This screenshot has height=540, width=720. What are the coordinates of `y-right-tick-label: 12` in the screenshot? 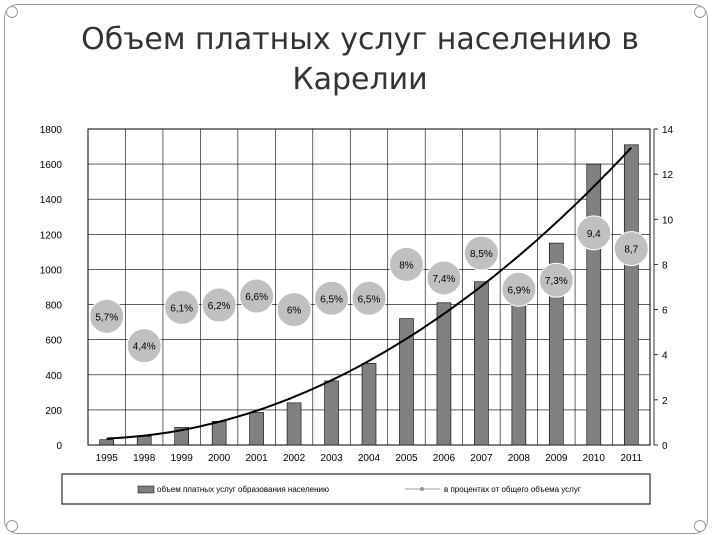 It's located at (668, 175).